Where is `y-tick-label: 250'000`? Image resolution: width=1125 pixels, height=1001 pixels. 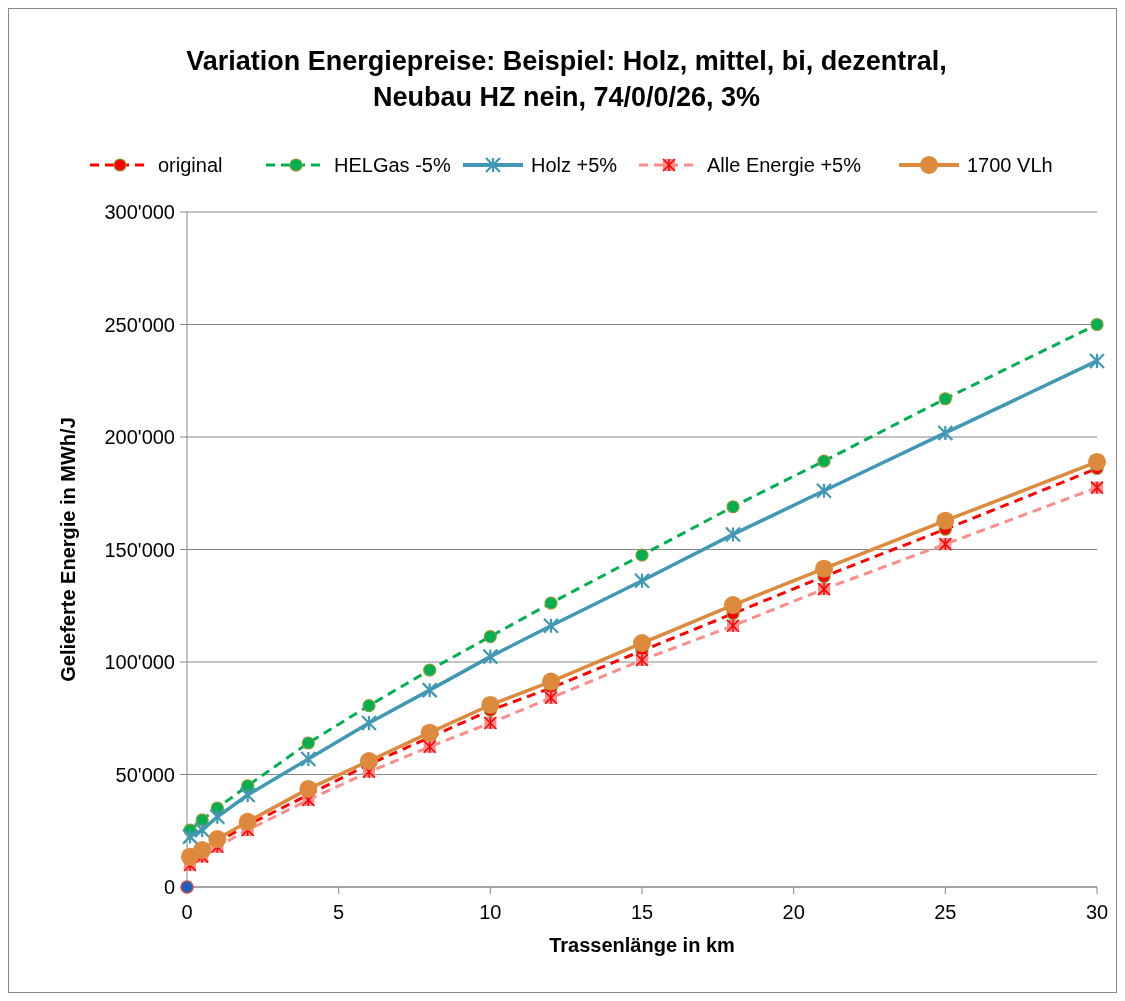 y-tick-label: 250'000 is located at coordinates (139, 324).